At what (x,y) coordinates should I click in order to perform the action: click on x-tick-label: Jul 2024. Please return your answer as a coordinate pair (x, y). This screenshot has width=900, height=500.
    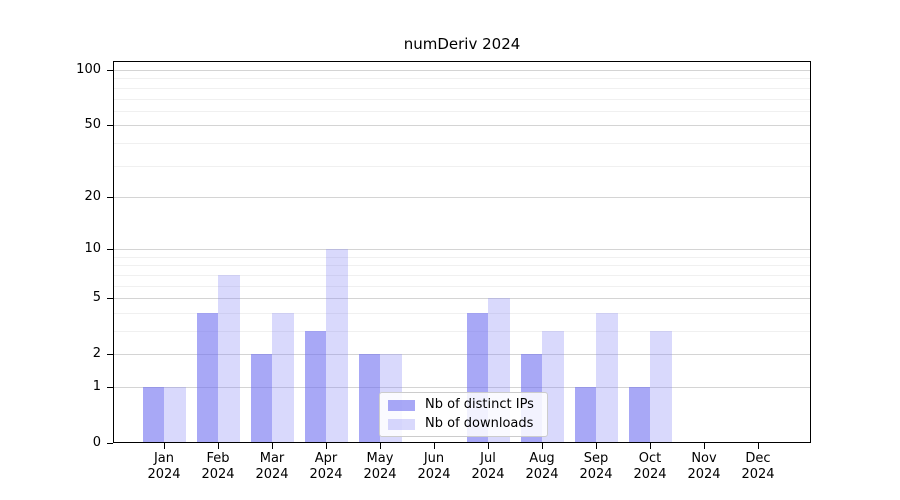
    Looking at the image, I should click on (488, 466).